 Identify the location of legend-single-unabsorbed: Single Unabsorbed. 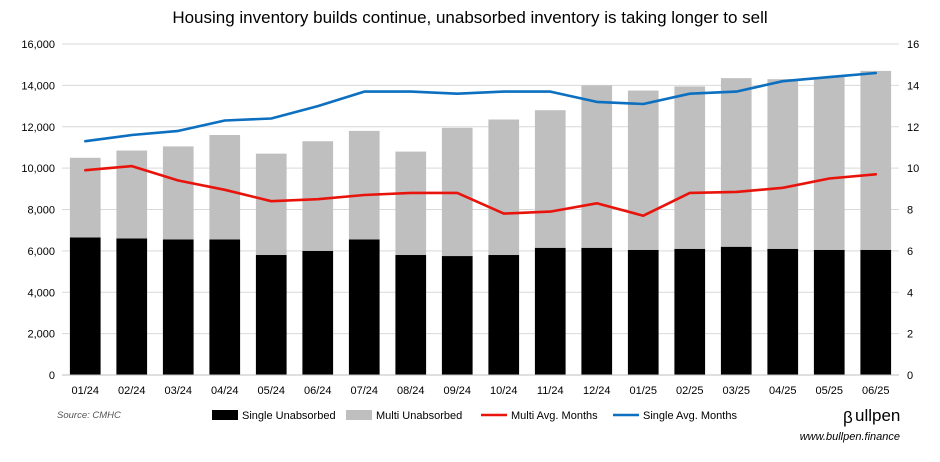
(274, 416).